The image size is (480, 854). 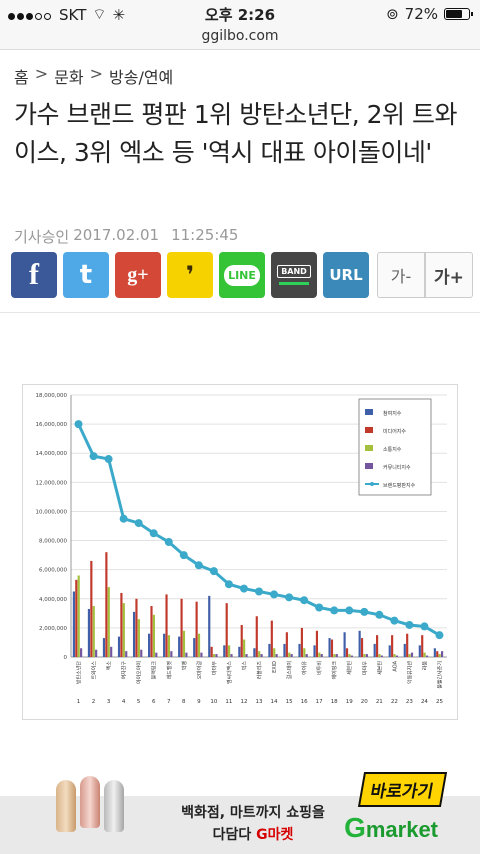 I want to click on legend-label: 브랜드평판지수, so click(x=399, y=485).